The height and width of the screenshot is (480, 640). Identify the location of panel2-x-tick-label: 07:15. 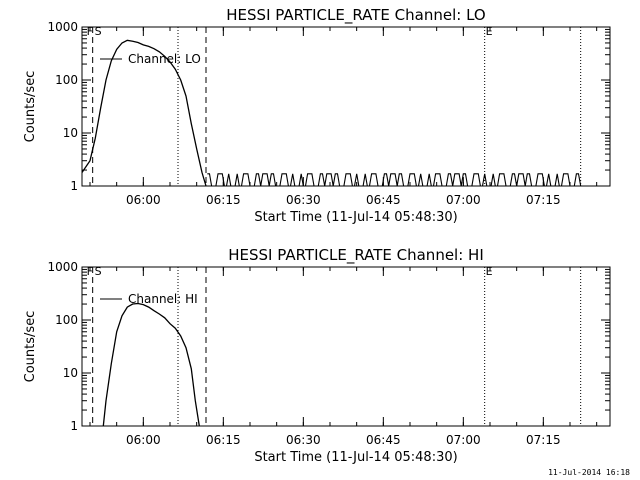
(543, 440).